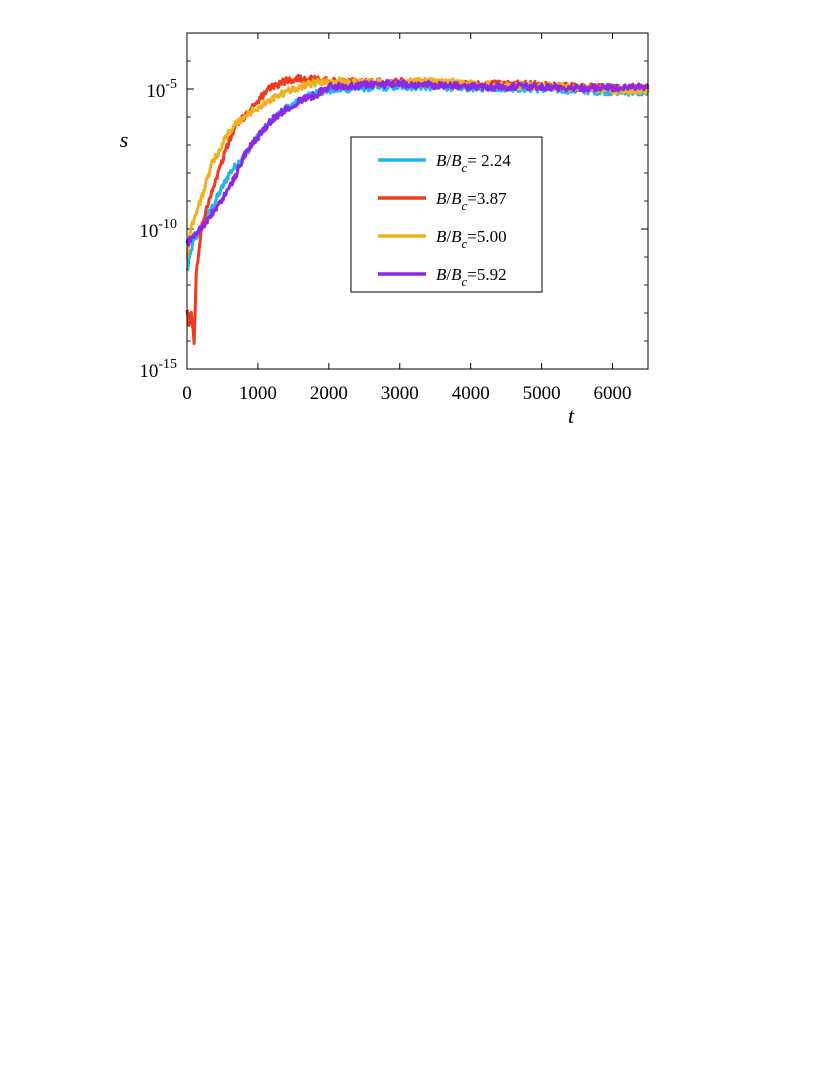 The height and width of the screenshot is (1075, 830). I want to click on x-tick-label: 2000, so click(329, 393).